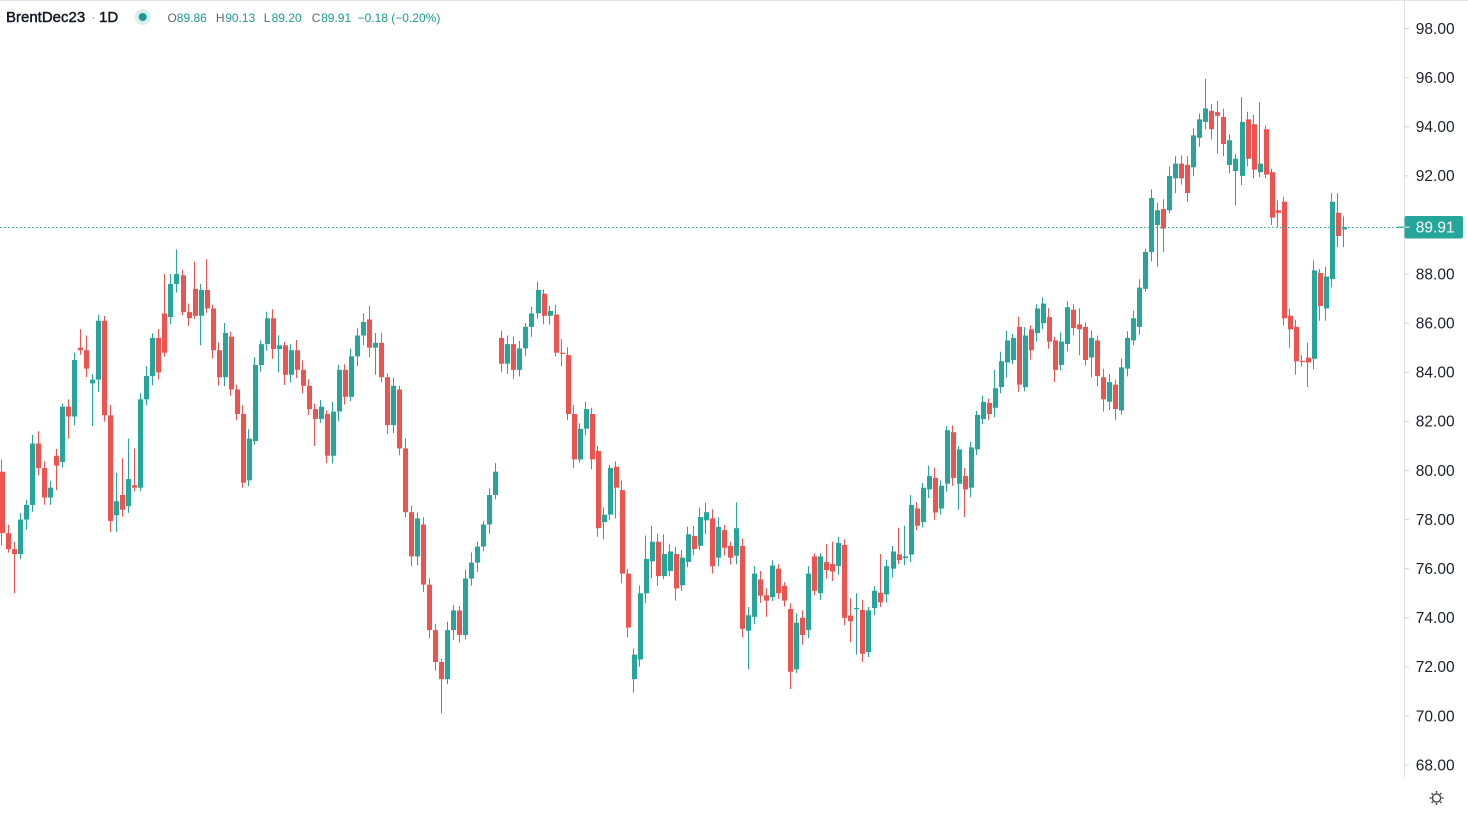 The height and width of the screenshot is (817, 1468). I want to click on svg-text: 72.00, so click(1435, 667).